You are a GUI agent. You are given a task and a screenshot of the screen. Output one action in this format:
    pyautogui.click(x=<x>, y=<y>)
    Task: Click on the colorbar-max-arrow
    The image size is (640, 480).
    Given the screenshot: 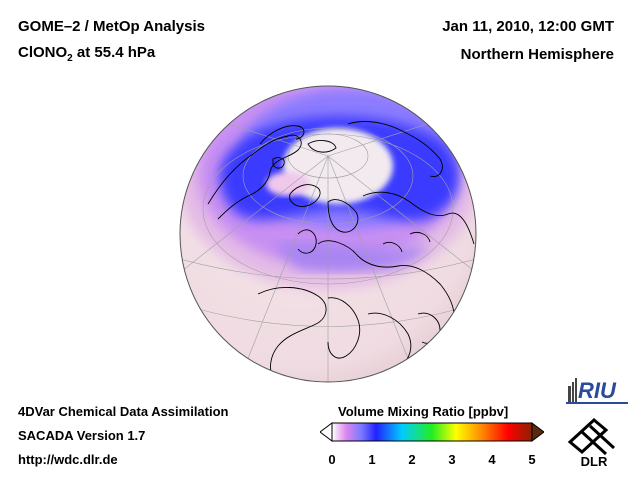 What is the action you would take?
    pyautogui.click(x=537, y=432)
    